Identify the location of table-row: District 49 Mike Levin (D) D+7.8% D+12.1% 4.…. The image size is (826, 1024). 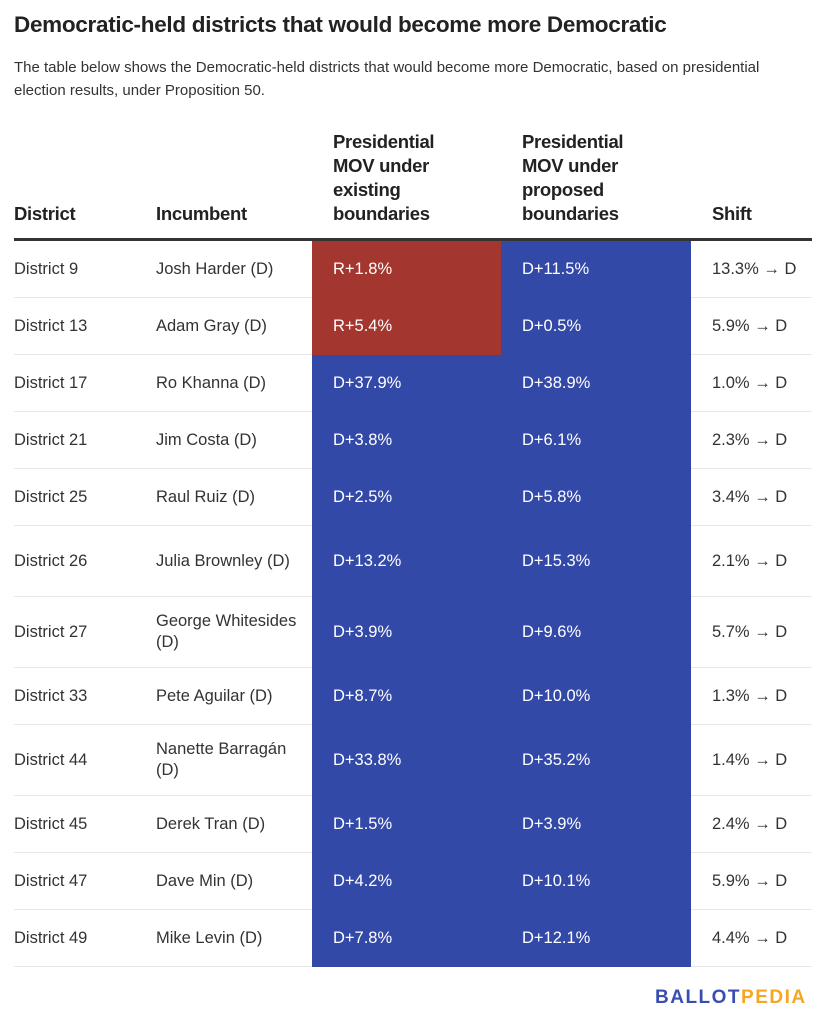
(413, 938).